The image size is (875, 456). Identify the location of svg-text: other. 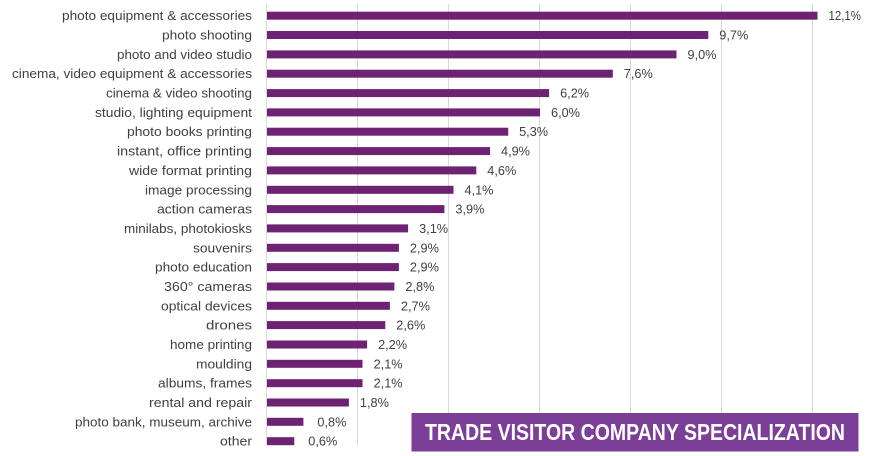
(236, 441).